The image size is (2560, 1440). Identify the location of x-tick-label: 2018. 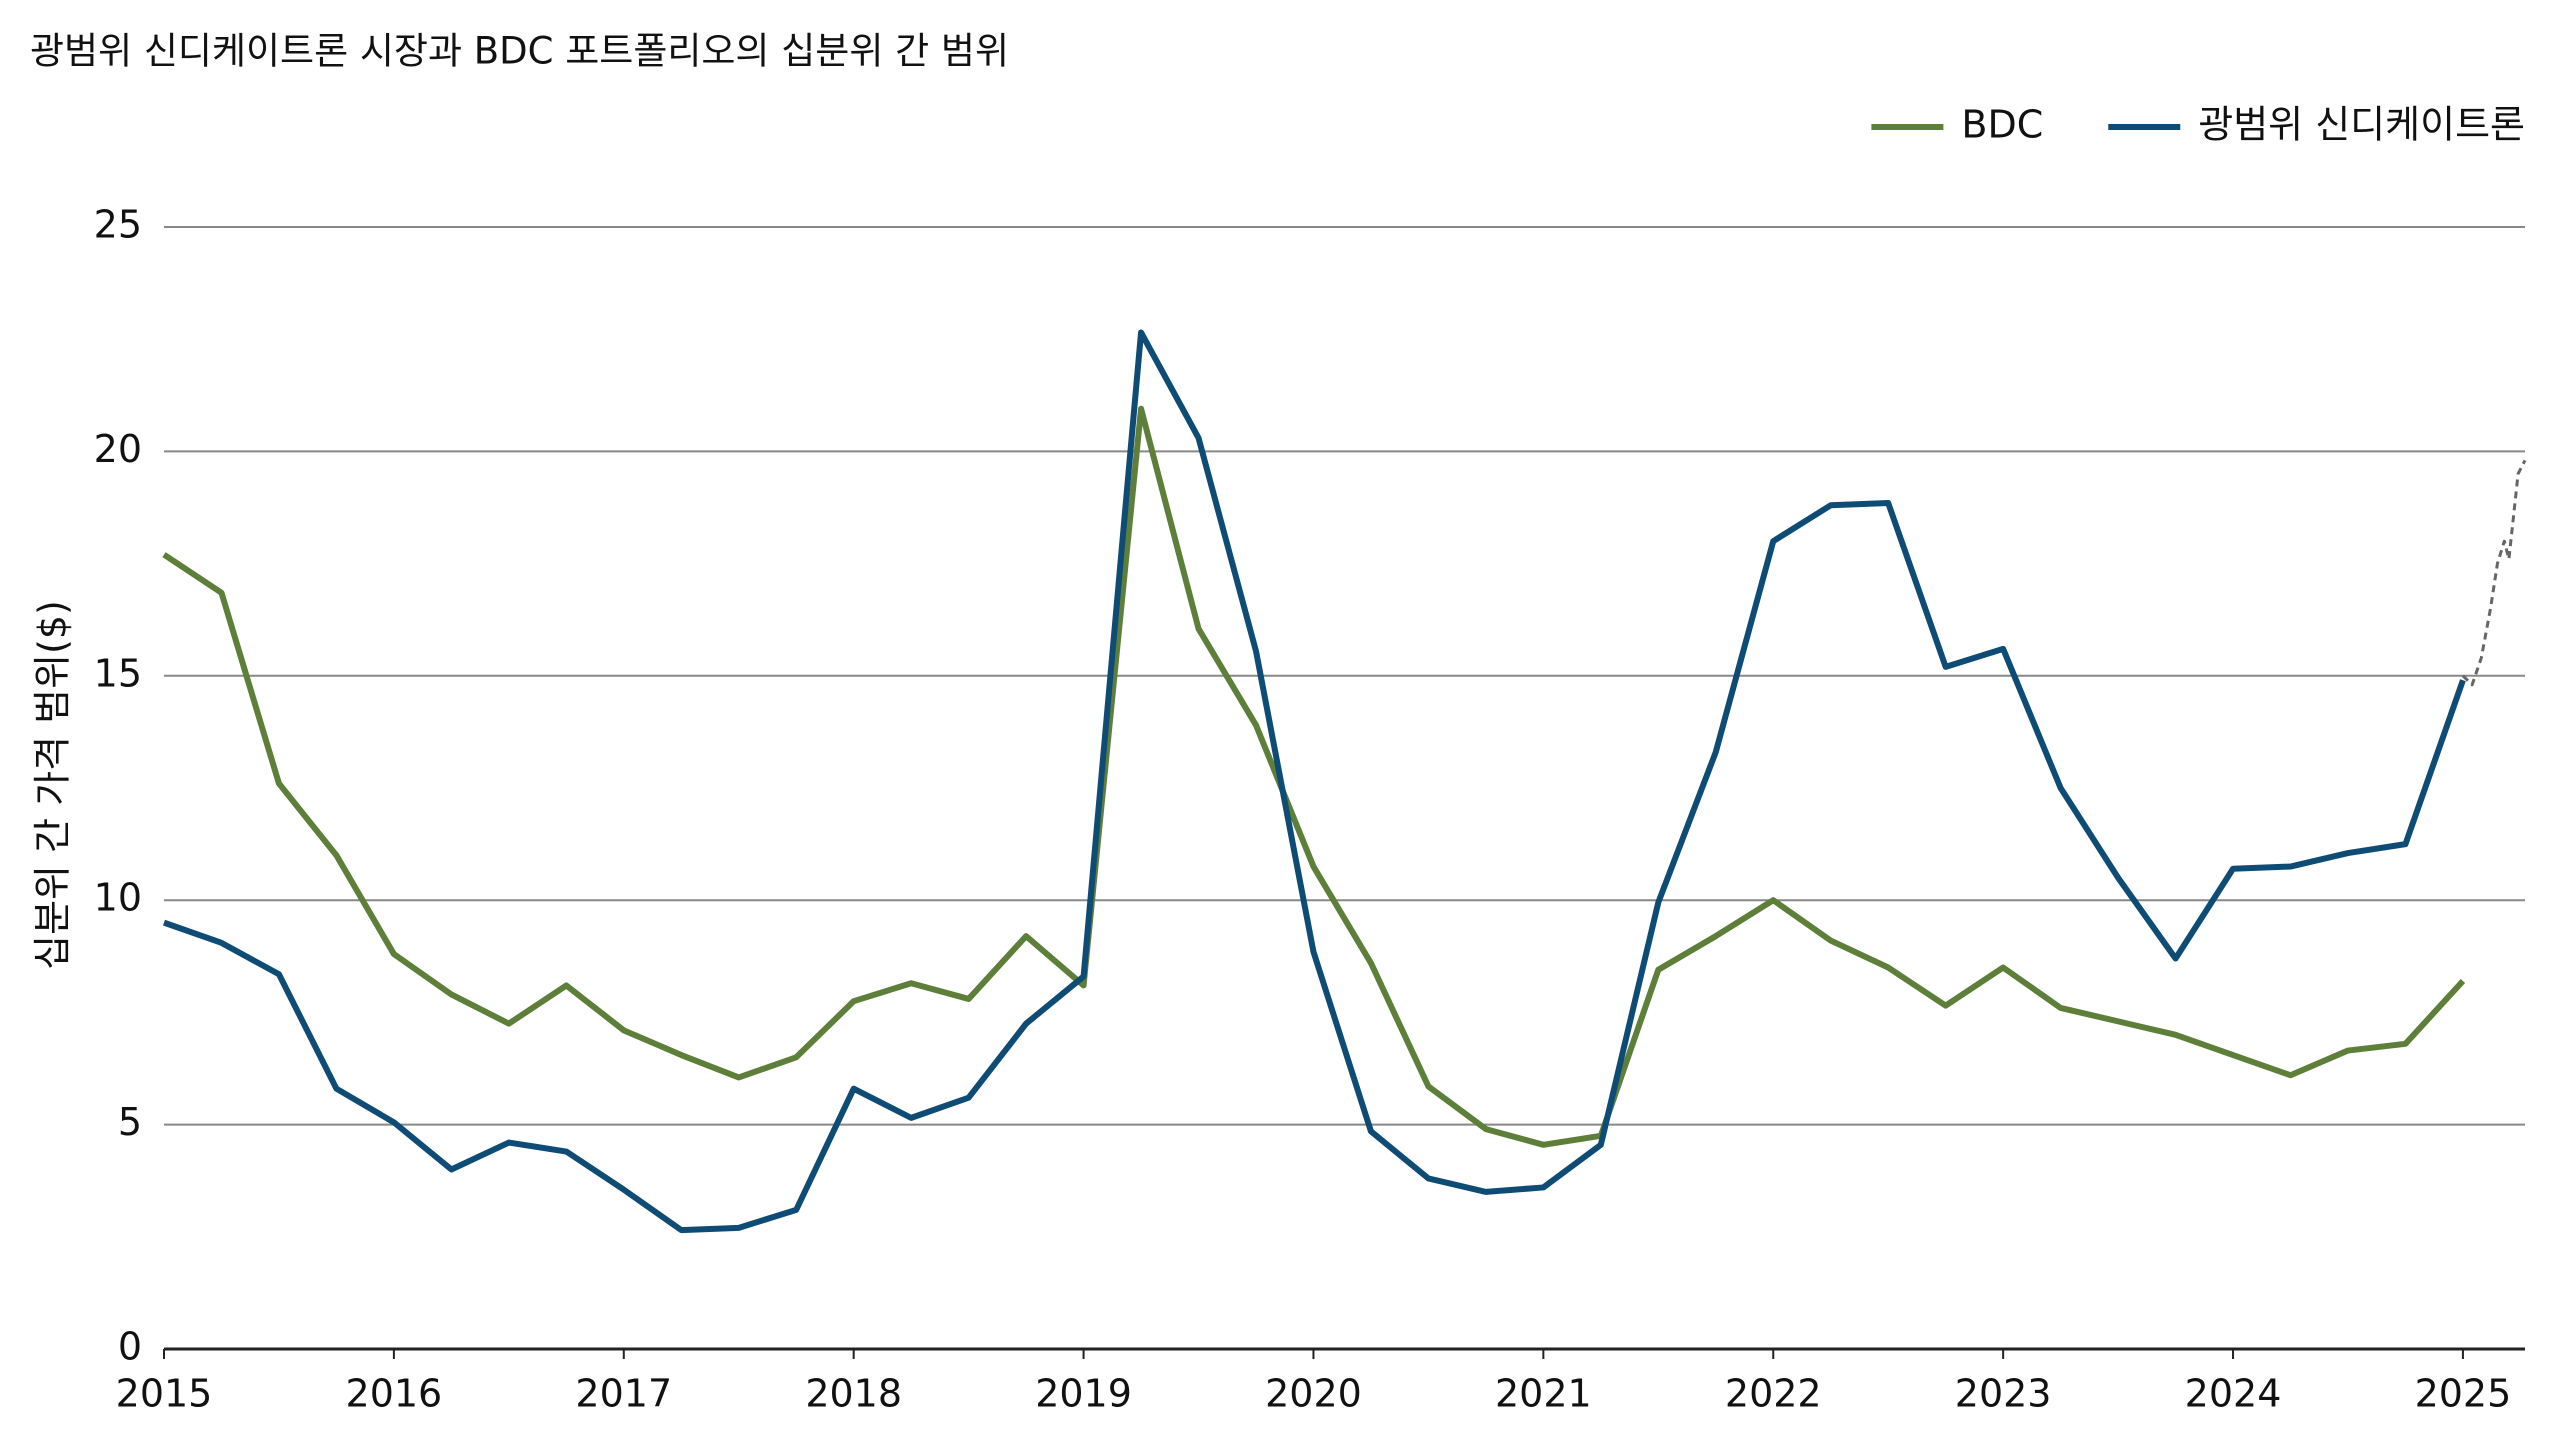
(853, 1394).